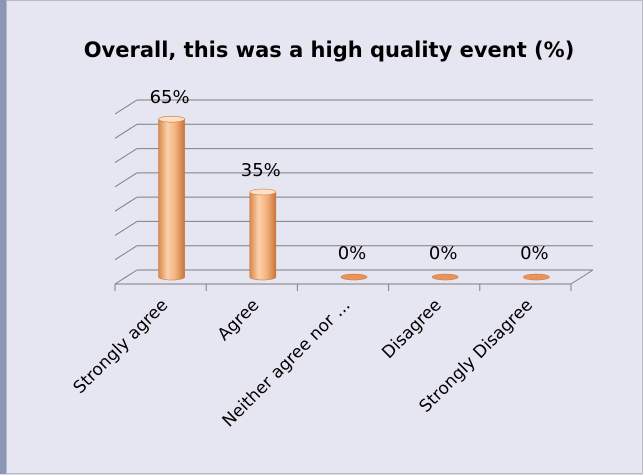  I want to click on window-edge, so click(3, 237).